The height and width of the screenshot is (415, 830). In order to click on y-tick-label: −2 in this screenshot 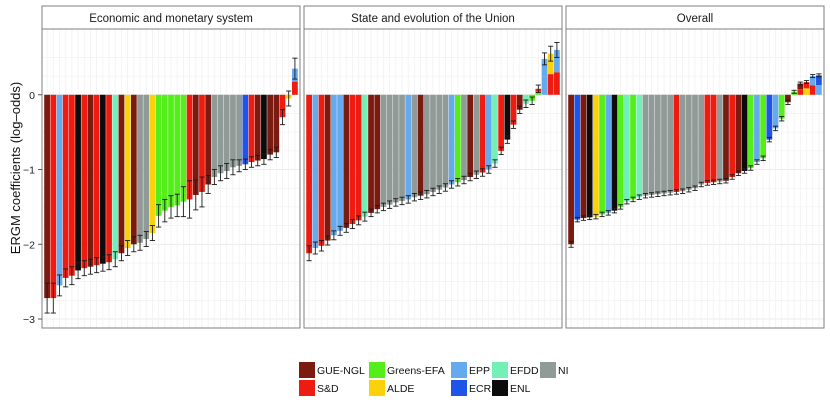, I will do `click(29, 245)`.